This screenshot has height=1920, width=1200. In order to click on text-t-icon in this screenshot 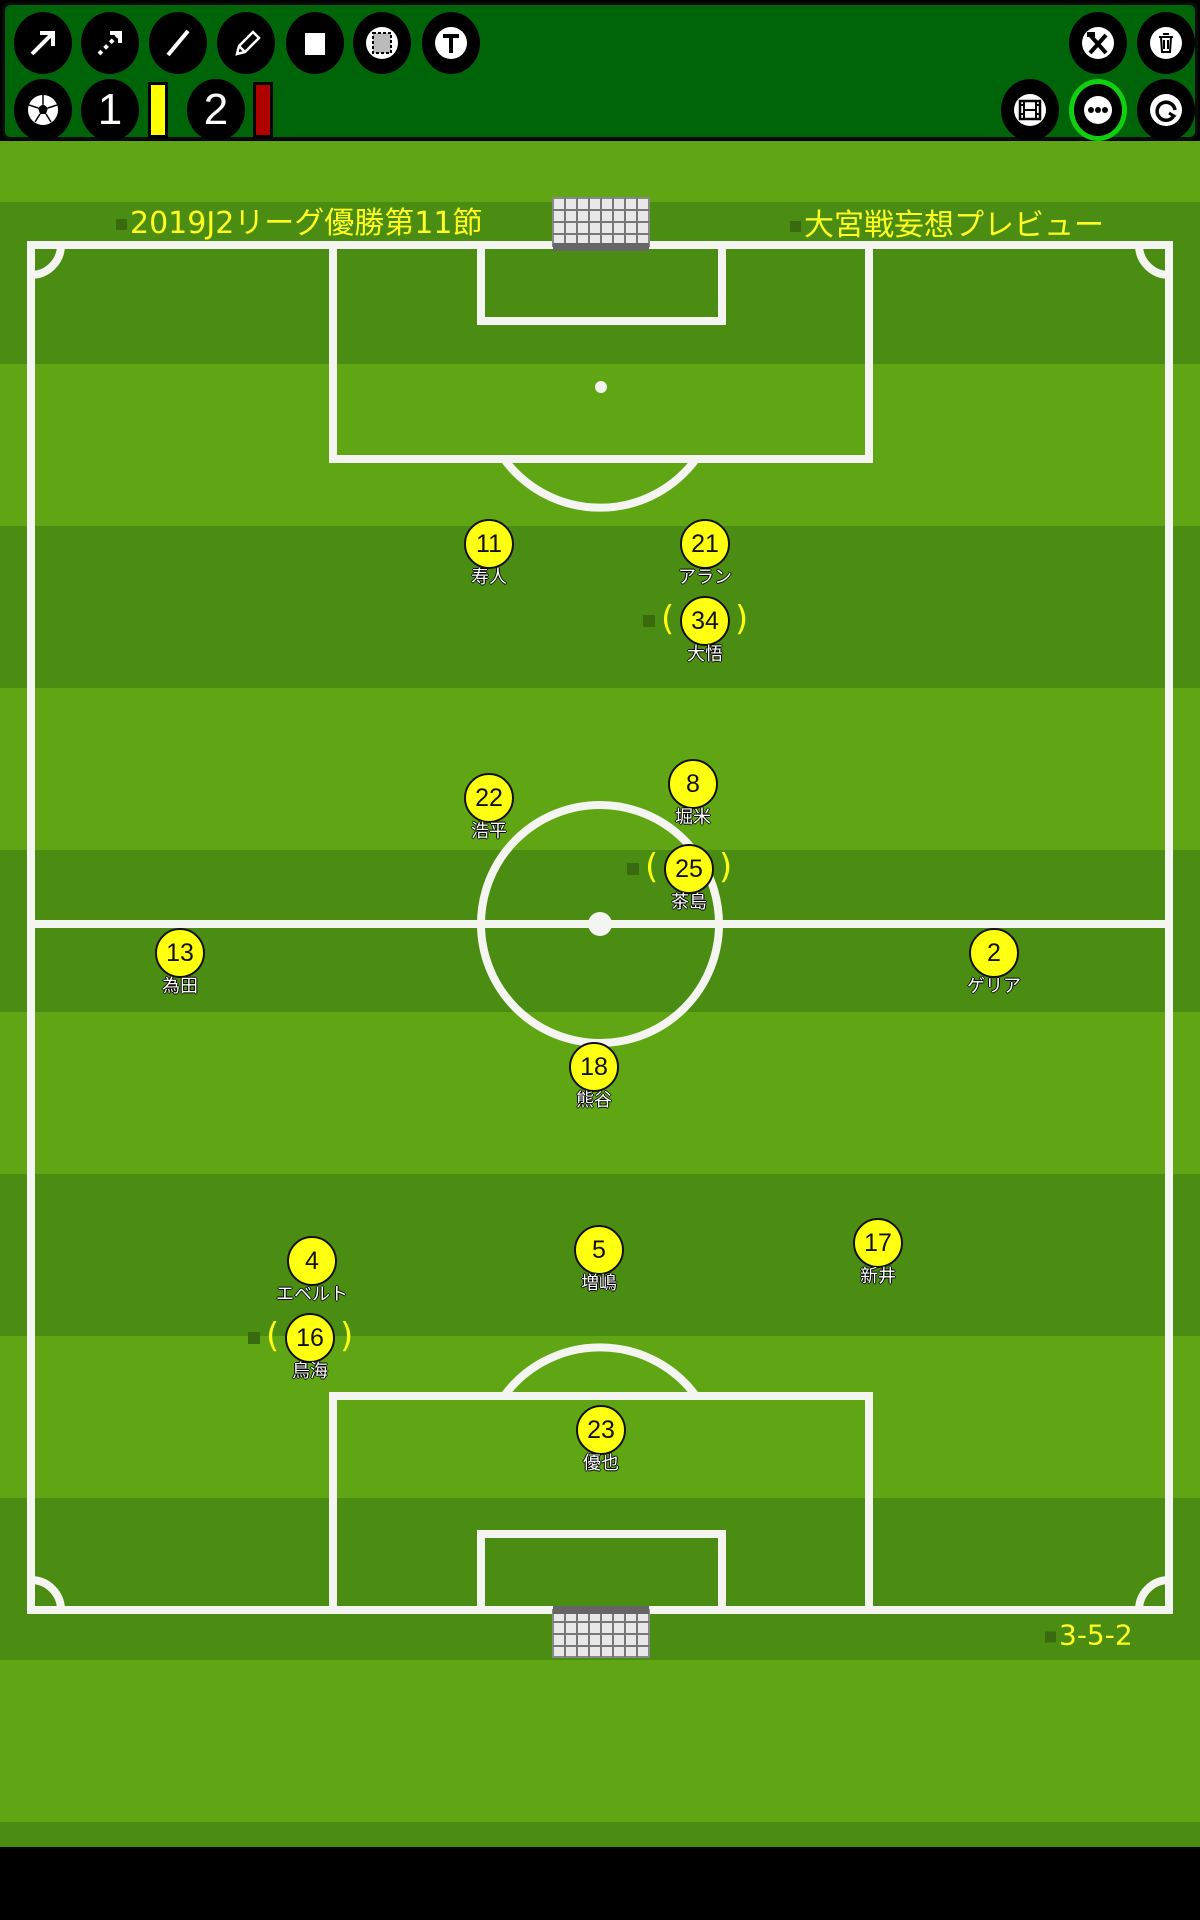, I will do `click(451, 43)`.